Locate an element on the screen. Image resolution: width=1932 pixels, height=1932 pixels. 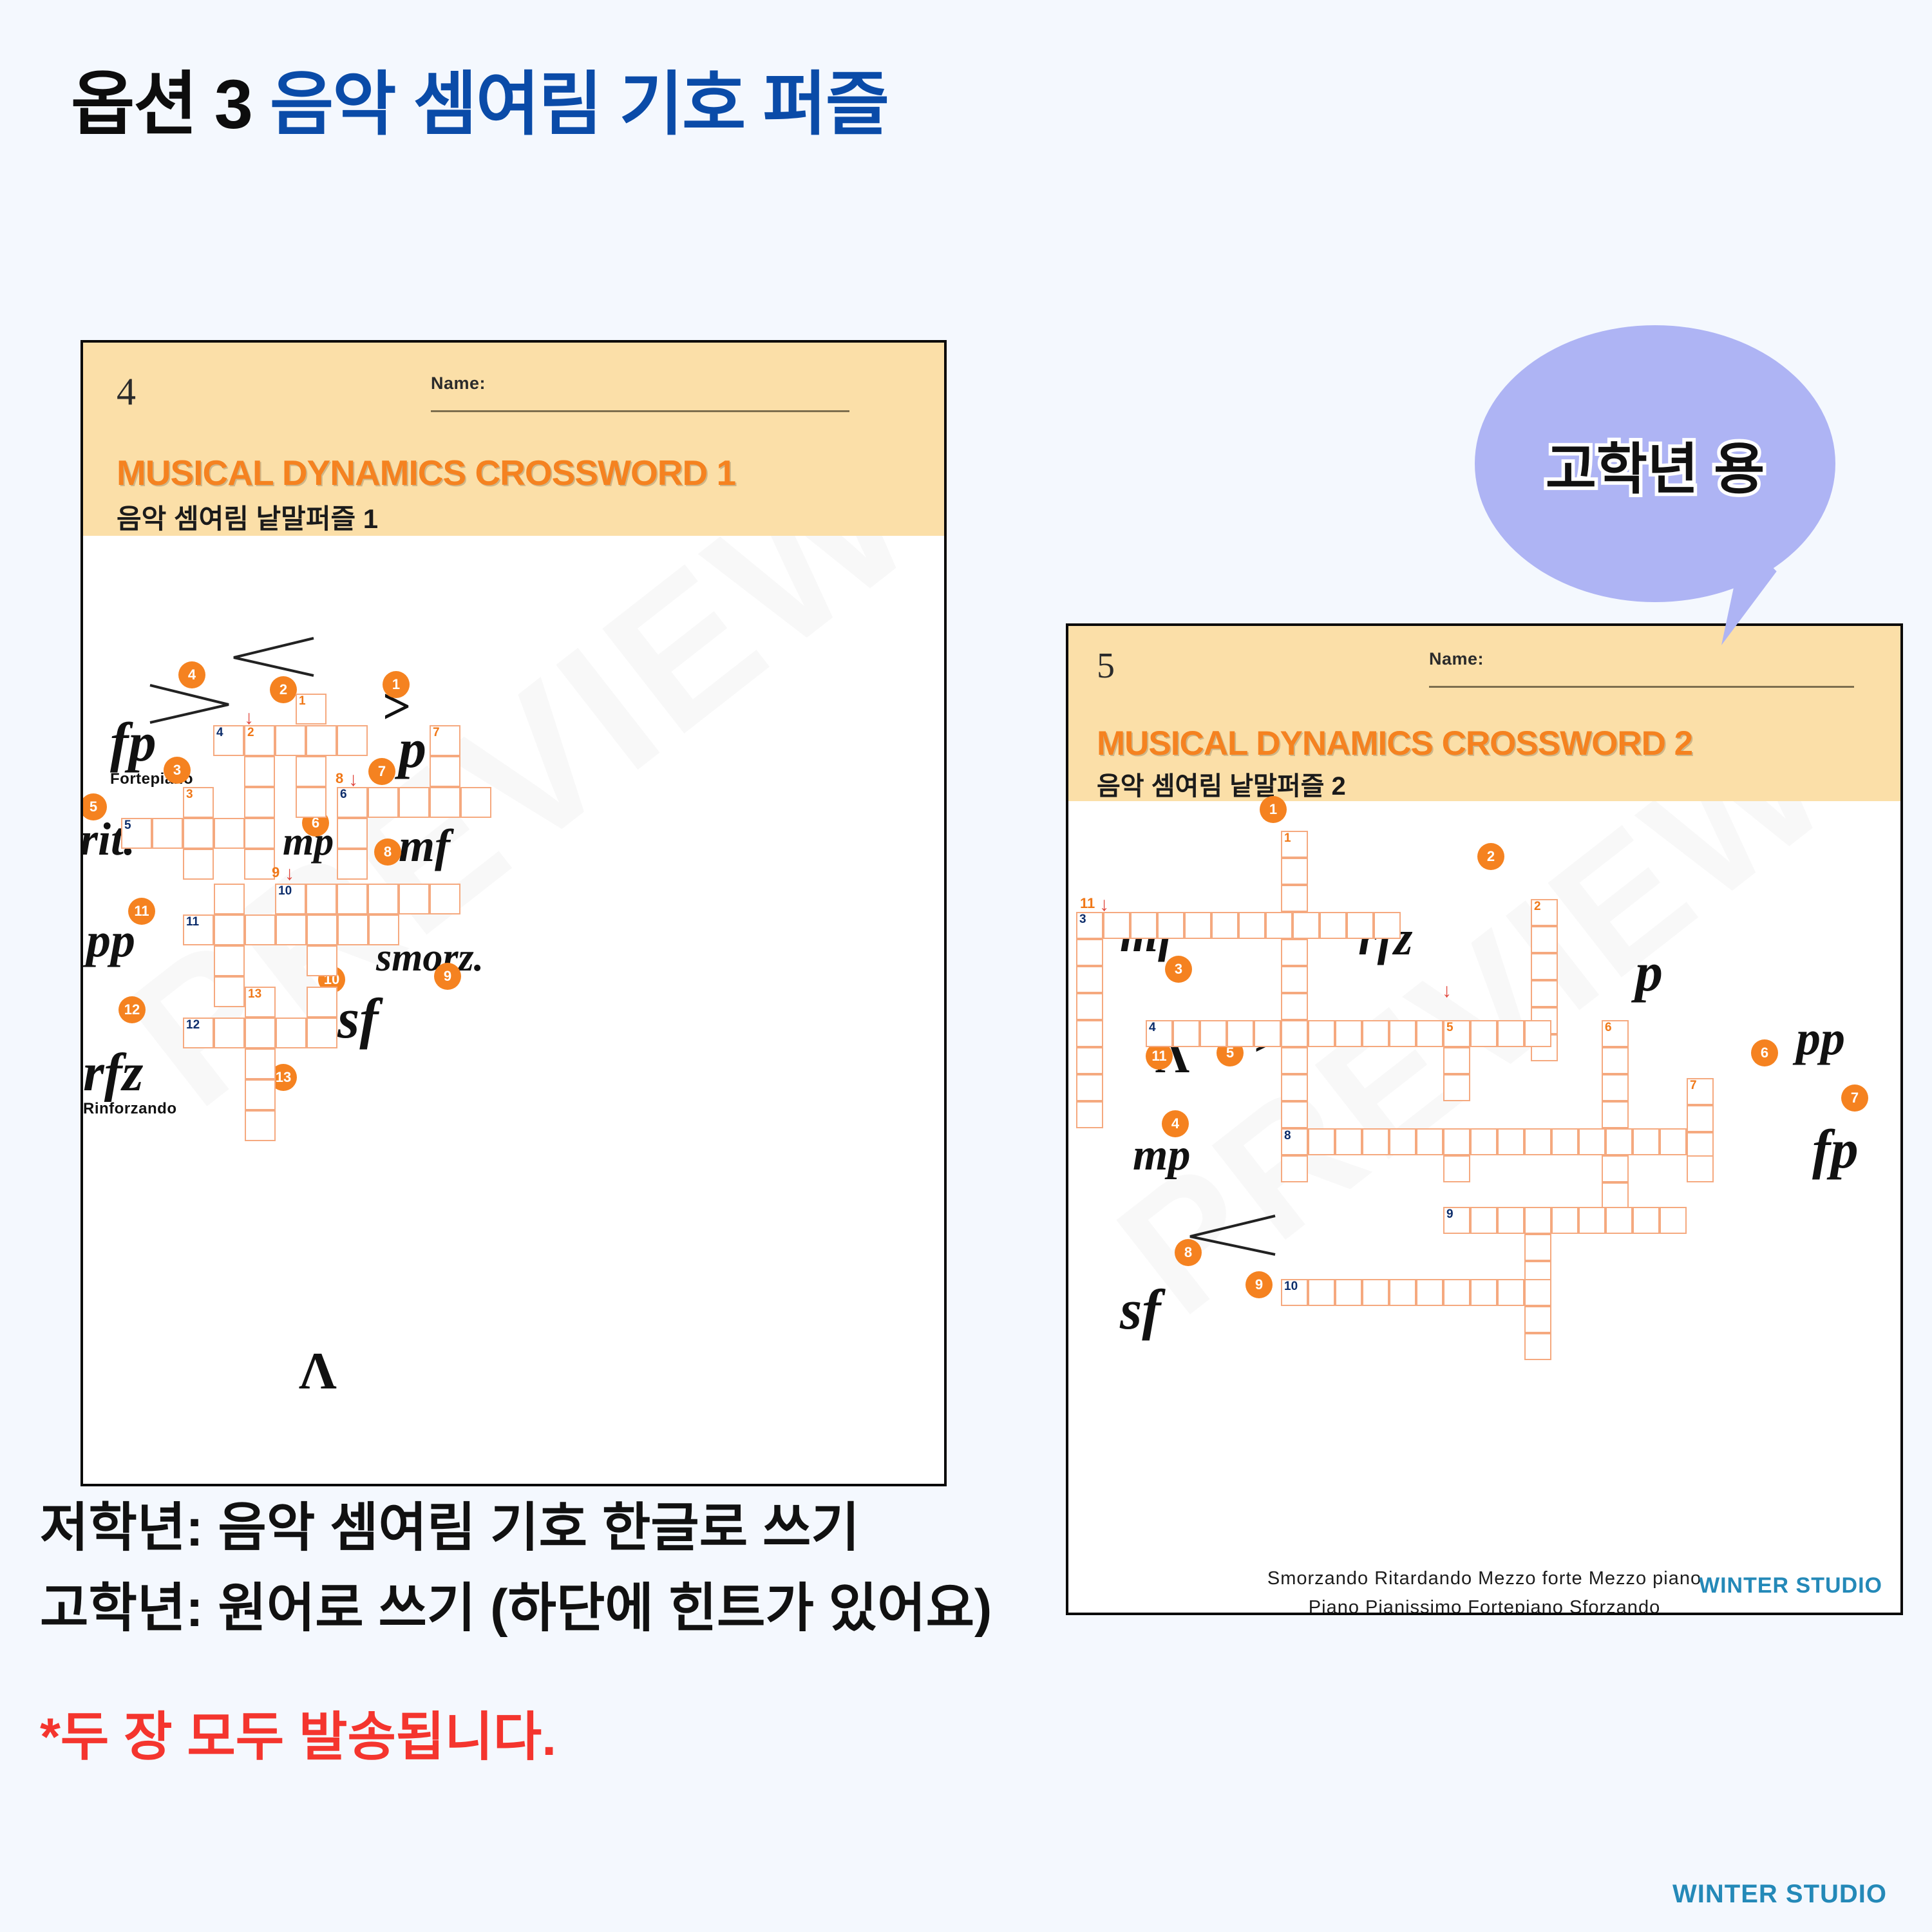
clue-bubble-7: 7 is located at coordinates (1855, 1098).